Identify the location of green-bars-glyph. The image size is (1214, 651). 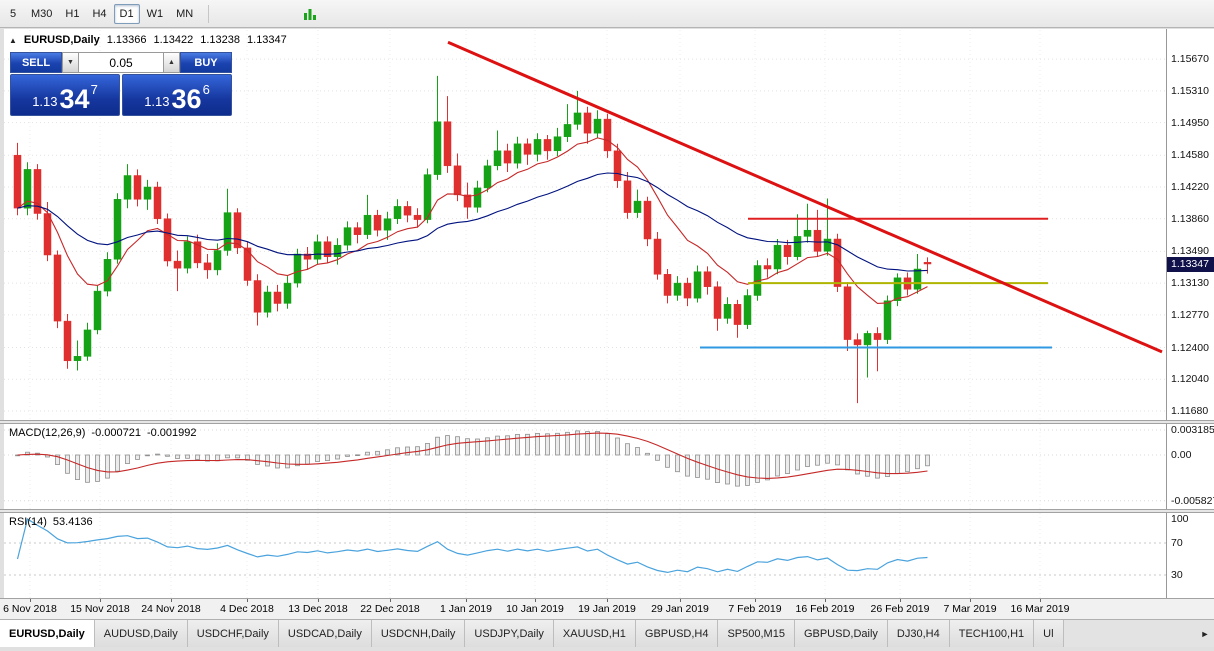
(310, 14).